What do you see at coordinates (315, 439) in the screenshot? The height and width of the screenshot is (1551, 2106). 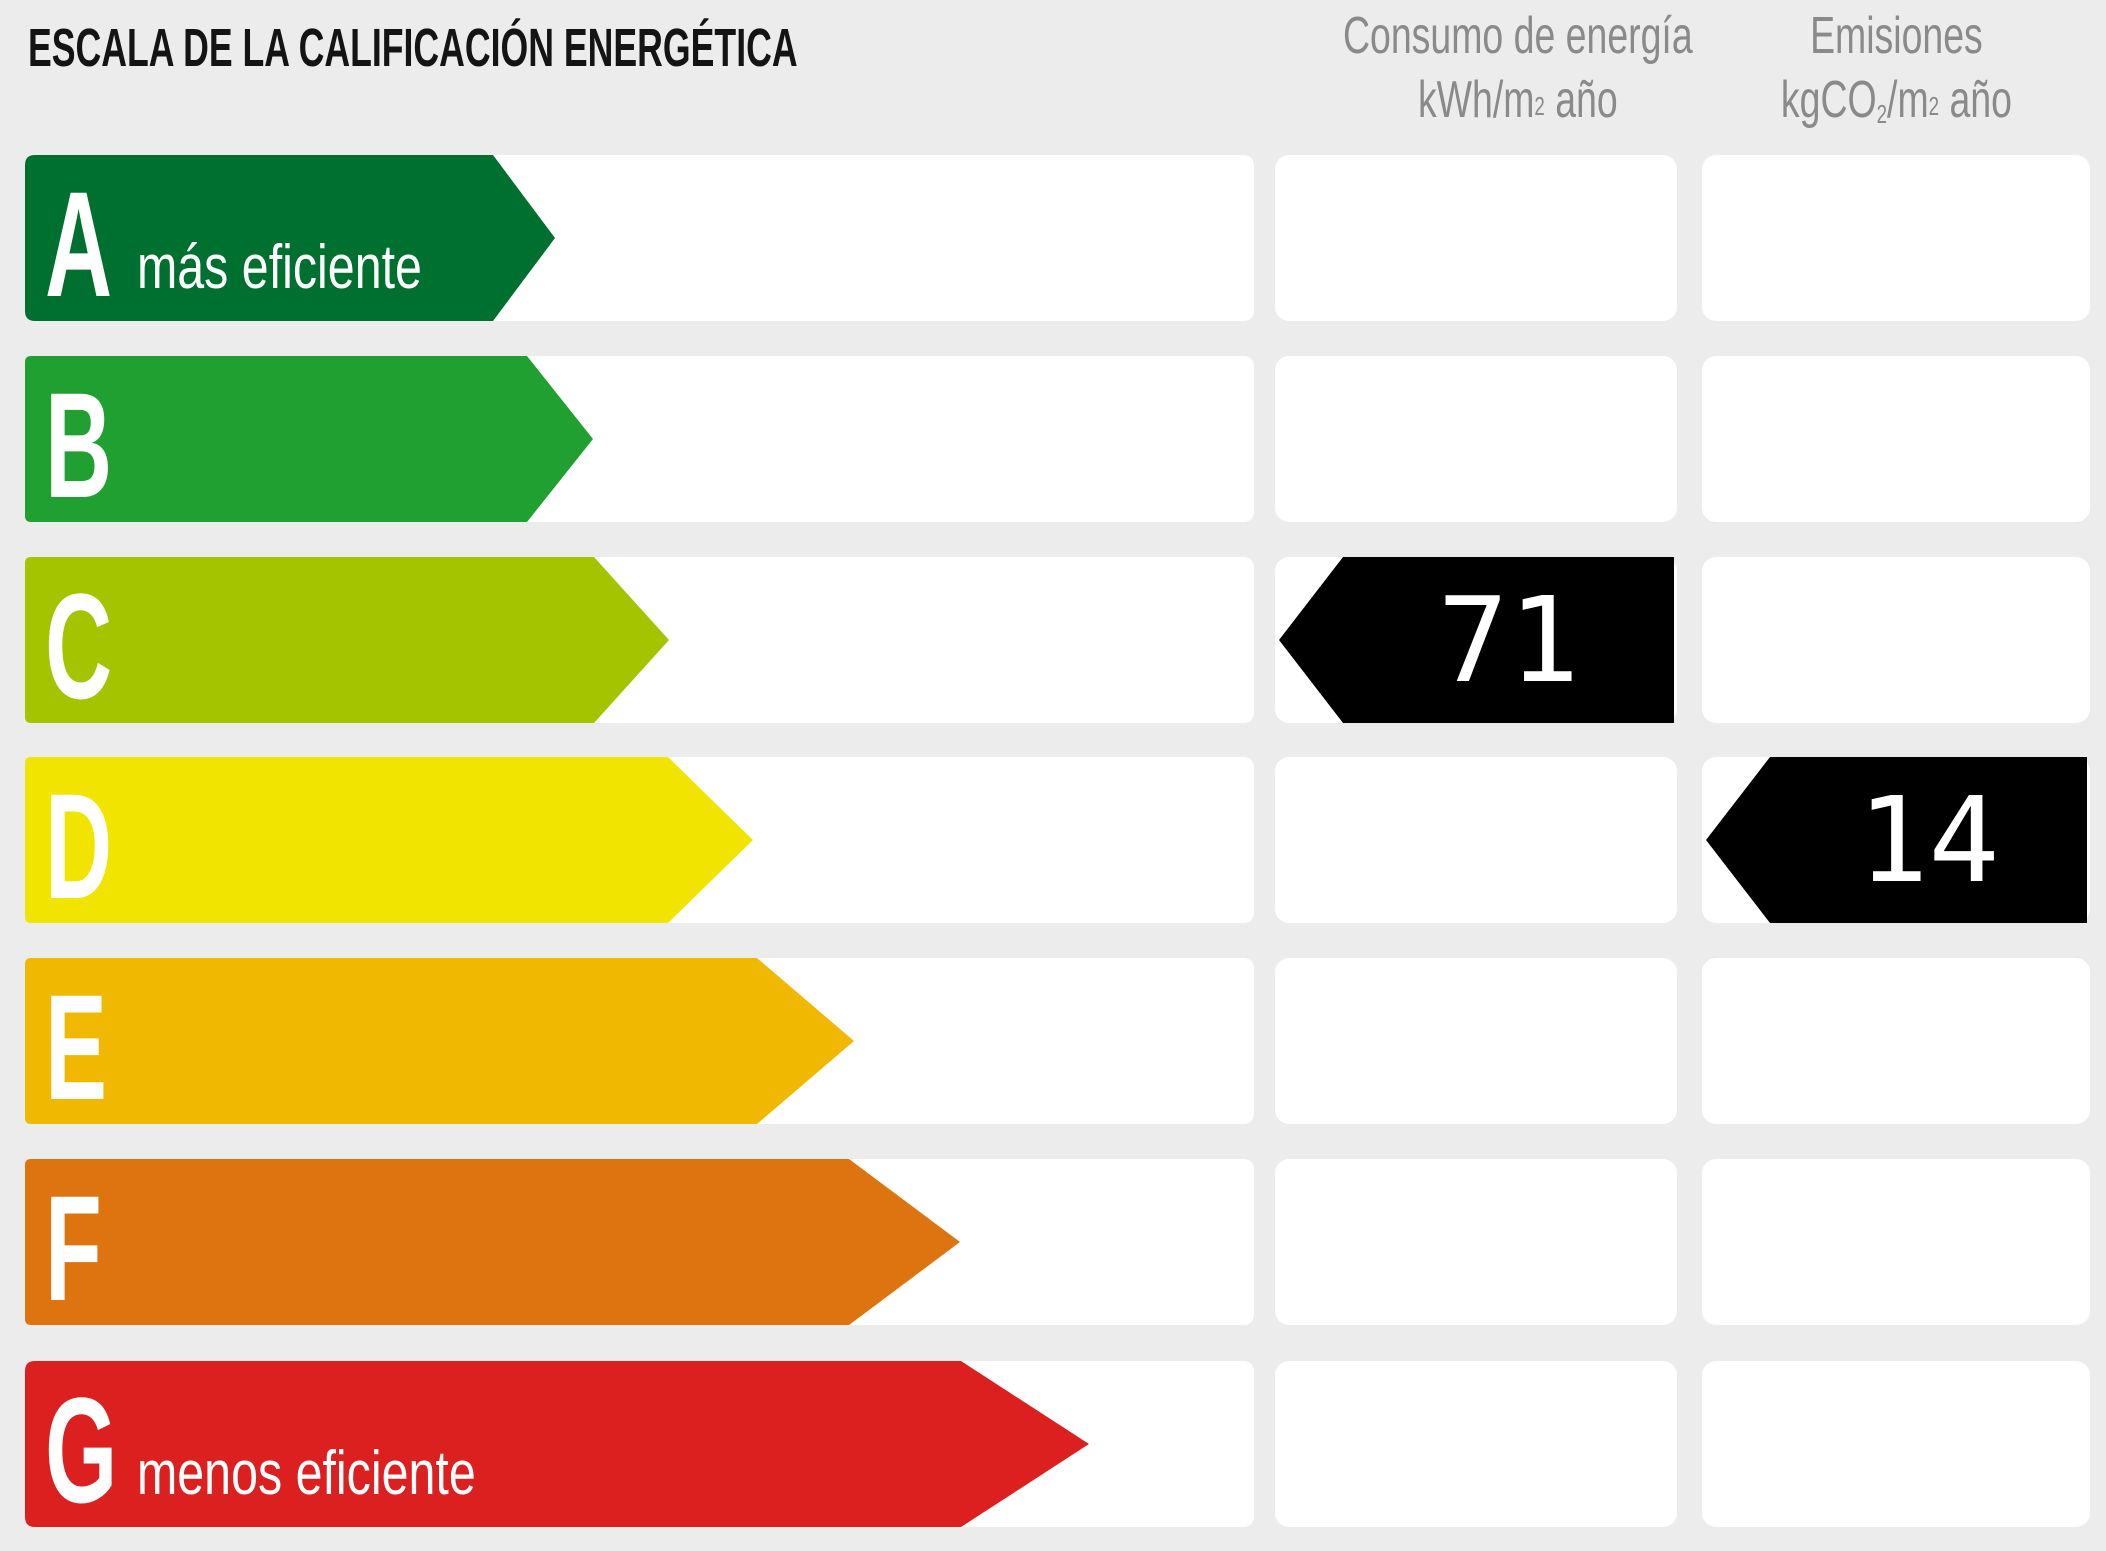 I see `scale-arrow-b` at bounding box center [315, 439].